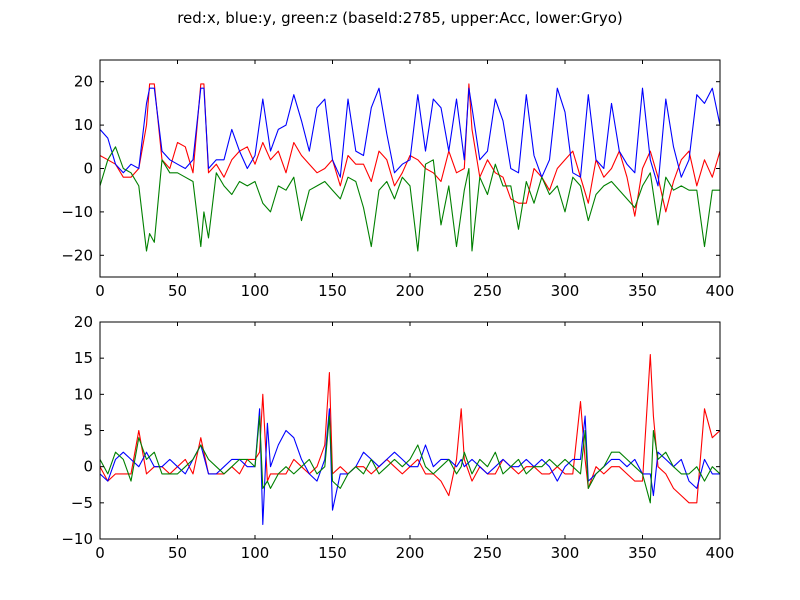  What do you see at coordinates (88, 431) in the screenshot?
I see `lower-ytick-label: 5` at bounding box center [88, 431].